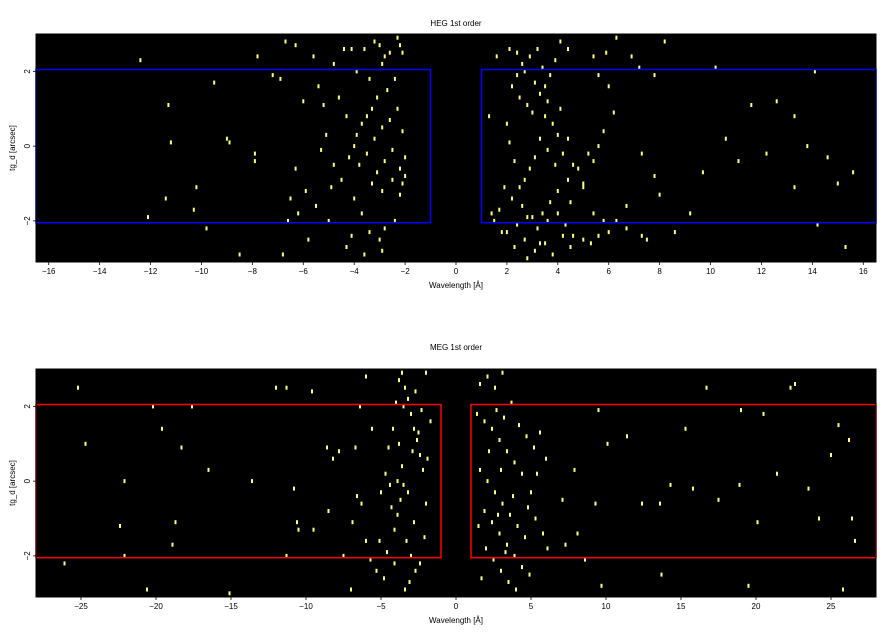 The height and width of the screenshot is (636, 886). What do you see at coordinates (304, 271) in the screenshot?
I see `x-tick-label: −6` at bounding box center [304, 271].